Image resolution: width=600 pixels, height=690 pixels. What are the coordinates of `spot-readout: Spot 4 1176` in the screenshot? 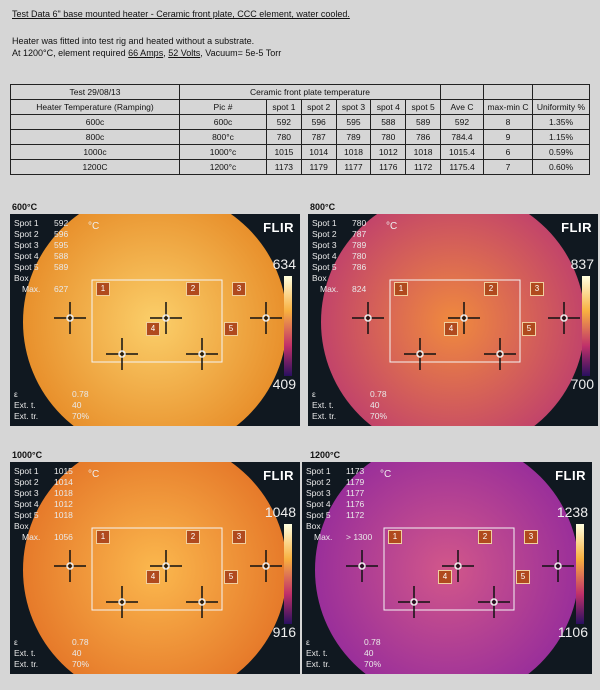 It's located at (339, 504).